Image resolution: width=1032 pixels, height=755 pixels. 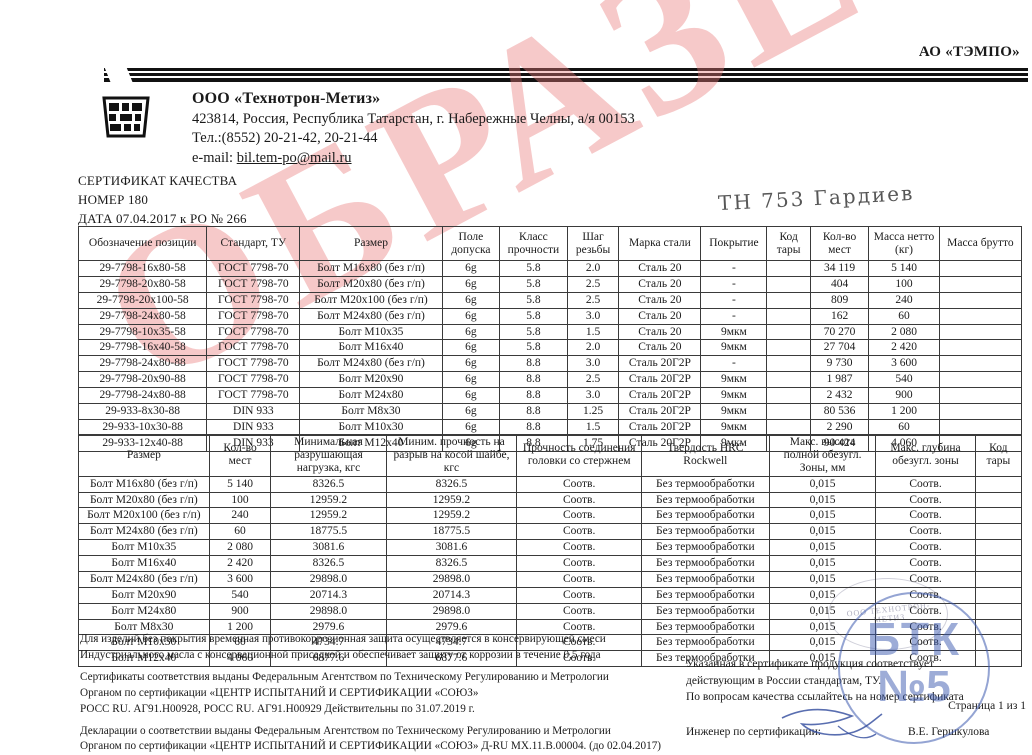 What do you see at coordinates (822, 659) in the screenshot?
I see `mechanical-cell-r11-c6: 0,015` at bounding box center [822, 659].